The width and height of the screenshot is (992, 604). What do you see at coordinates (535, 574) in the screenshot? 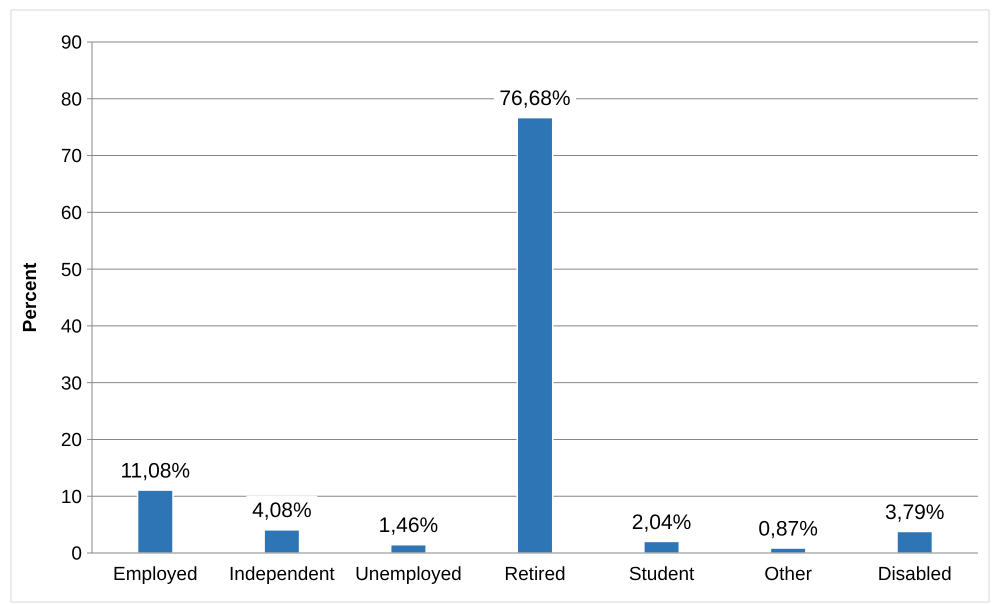
I see `x-tick-label: Retired` at bounding box center [535, 574].